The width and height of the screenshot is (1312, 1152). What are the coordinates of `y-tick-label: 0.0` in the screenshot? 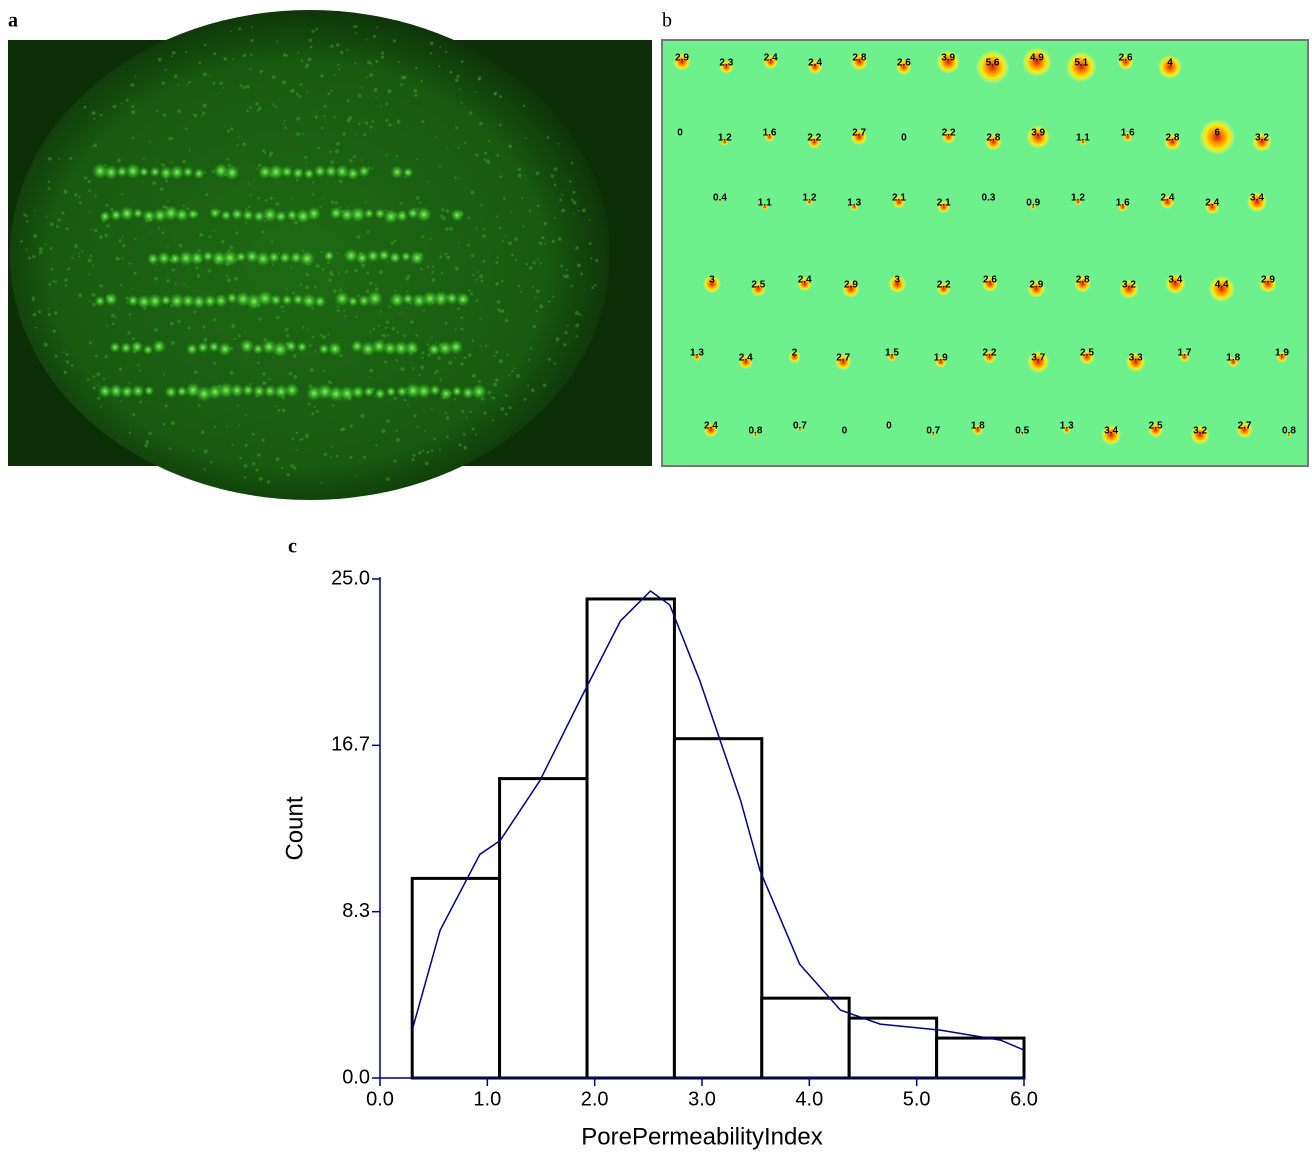 It's located at (356, 1077).